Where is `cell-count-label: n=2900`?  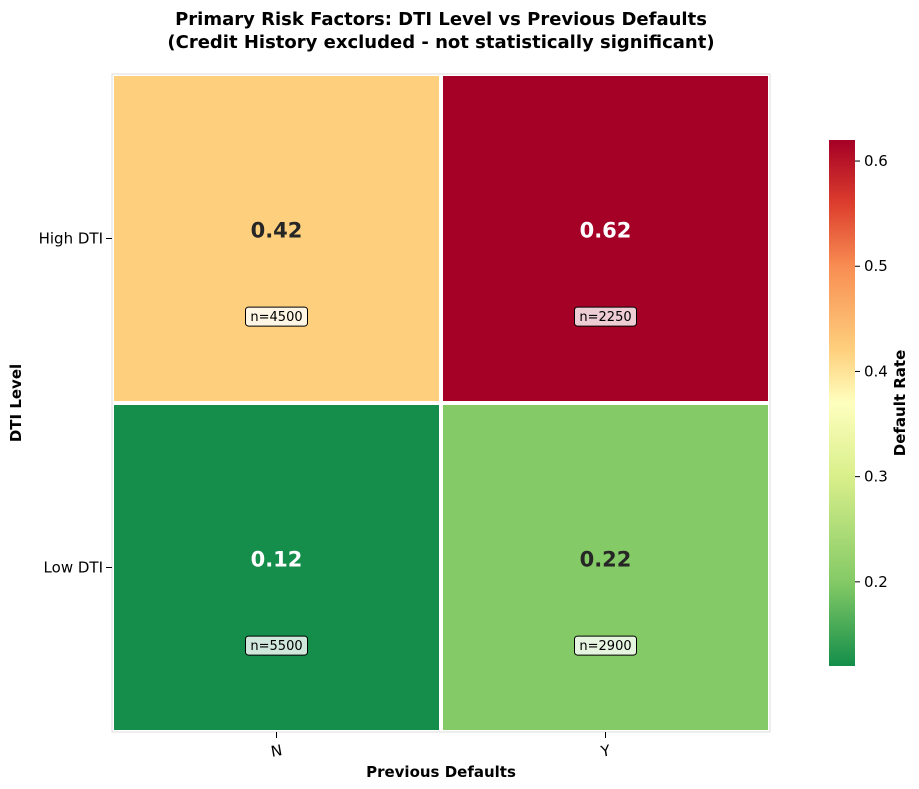 cell-count-label: n=2900 is located at coordinates (605, 646).